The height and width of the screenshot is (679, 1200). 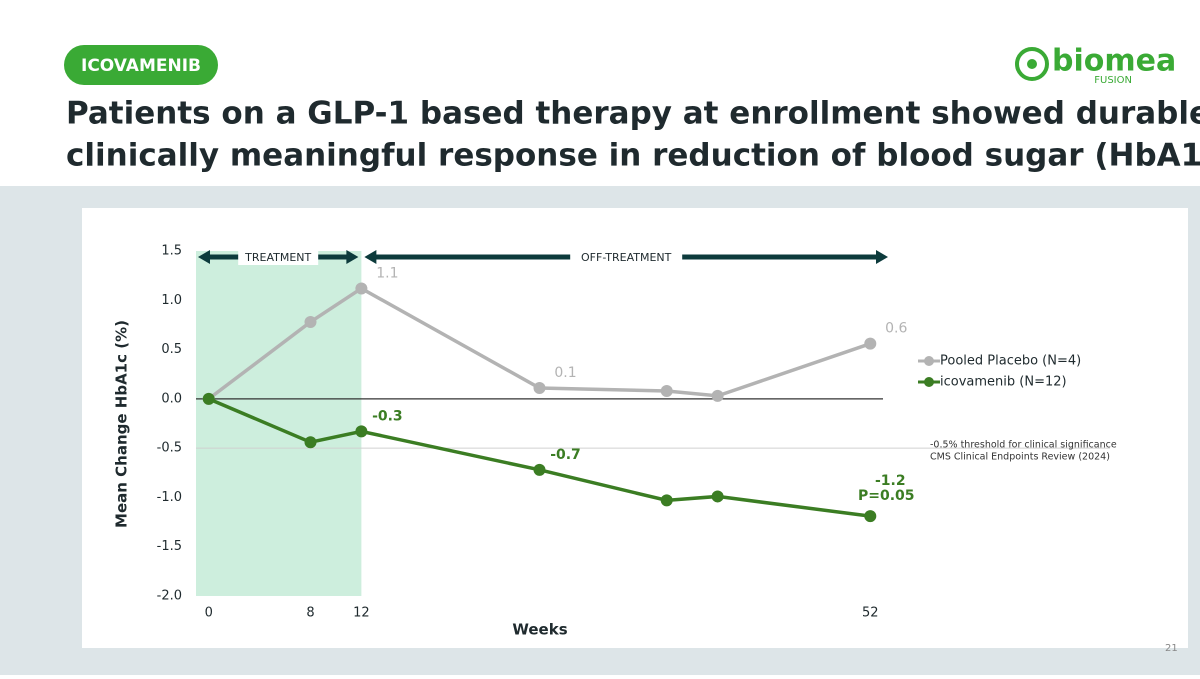 What do you see at coordinates (539, 630) in the screenshot?
I see `x-axis-label: Weeks` at bounding box center [539, 630].